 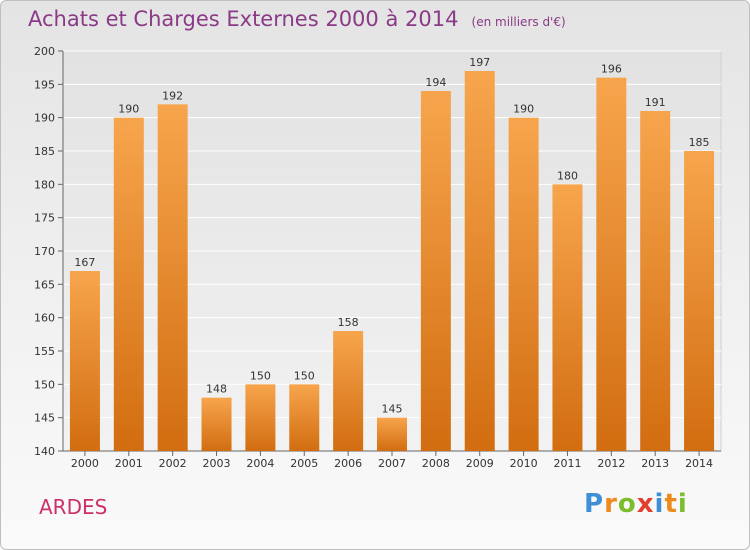 What do you see at coordinates (44, 251) in the screenshot?
I see `y-tick-label: 170` at bounding box center [44, 251].